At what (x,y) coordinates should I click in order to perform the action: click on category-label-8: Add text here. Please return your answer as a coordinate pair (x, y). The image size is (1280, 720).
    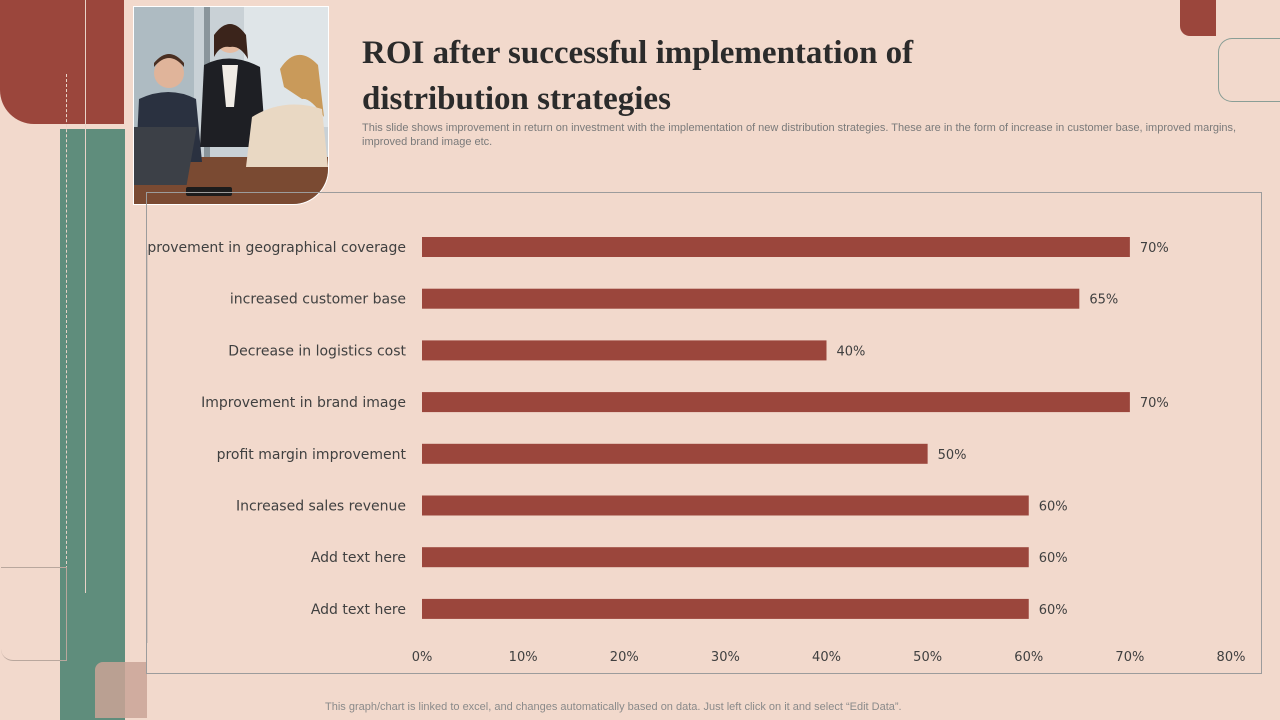
    Looking at the image, I should click on (358, 610).